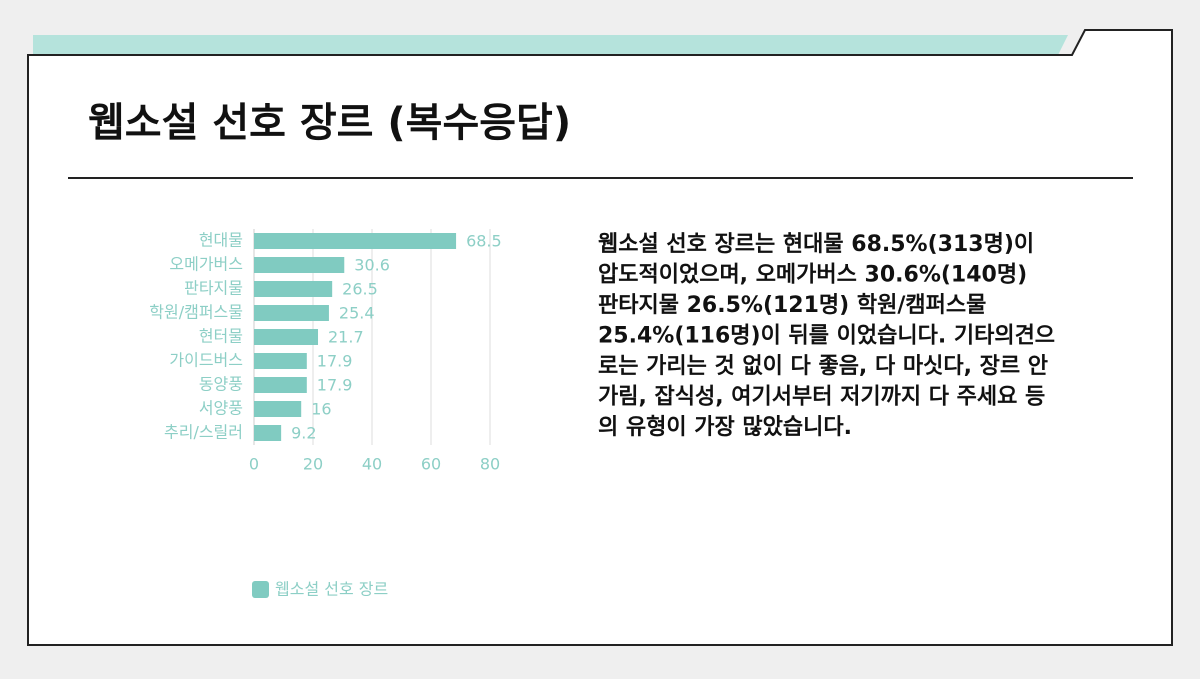 Image resolution: width=1200 pixels, height=679 pixels. I want to click on data-label: 26.5, so click(360, 289).